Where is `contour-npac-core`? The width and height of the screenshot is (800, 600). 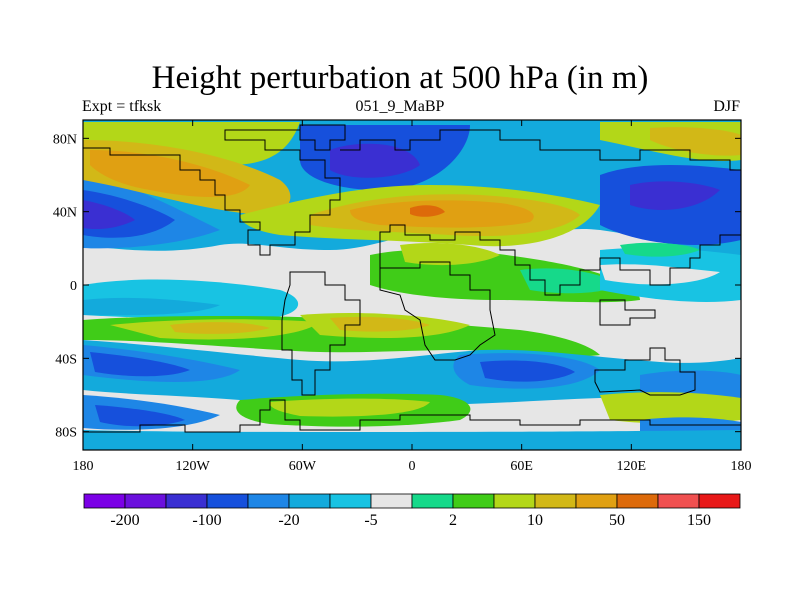 contour-npac-core is located at coordinates (109, 215).